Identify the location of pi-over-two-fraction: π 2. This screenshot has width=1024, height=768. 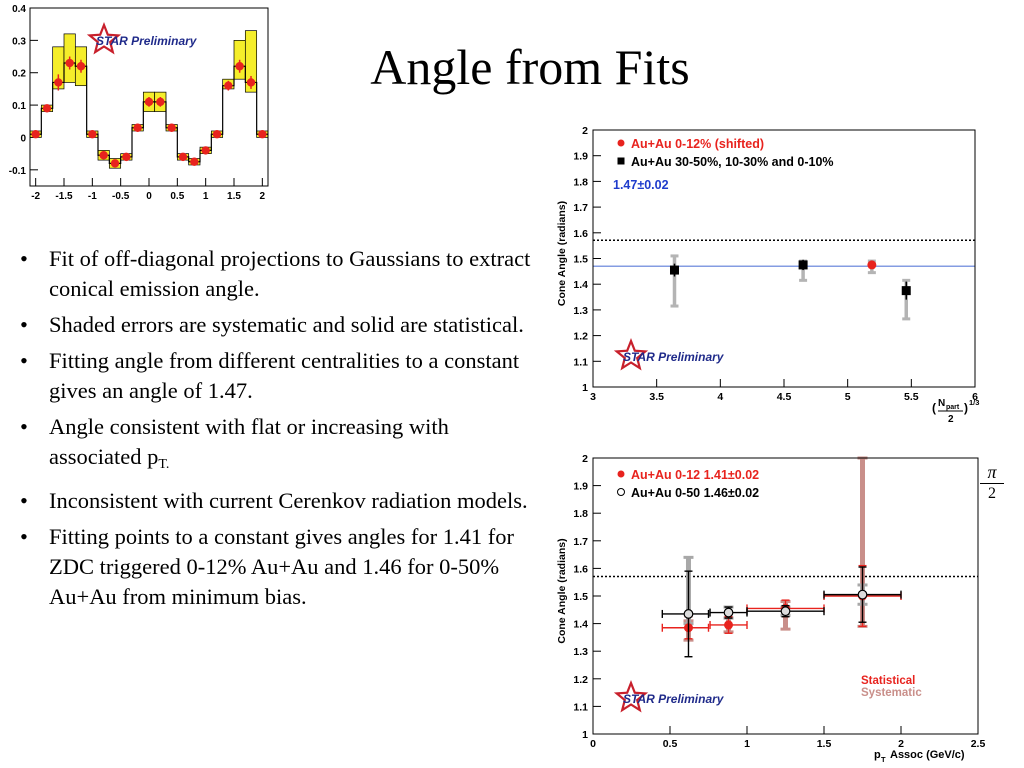
(992, 482).